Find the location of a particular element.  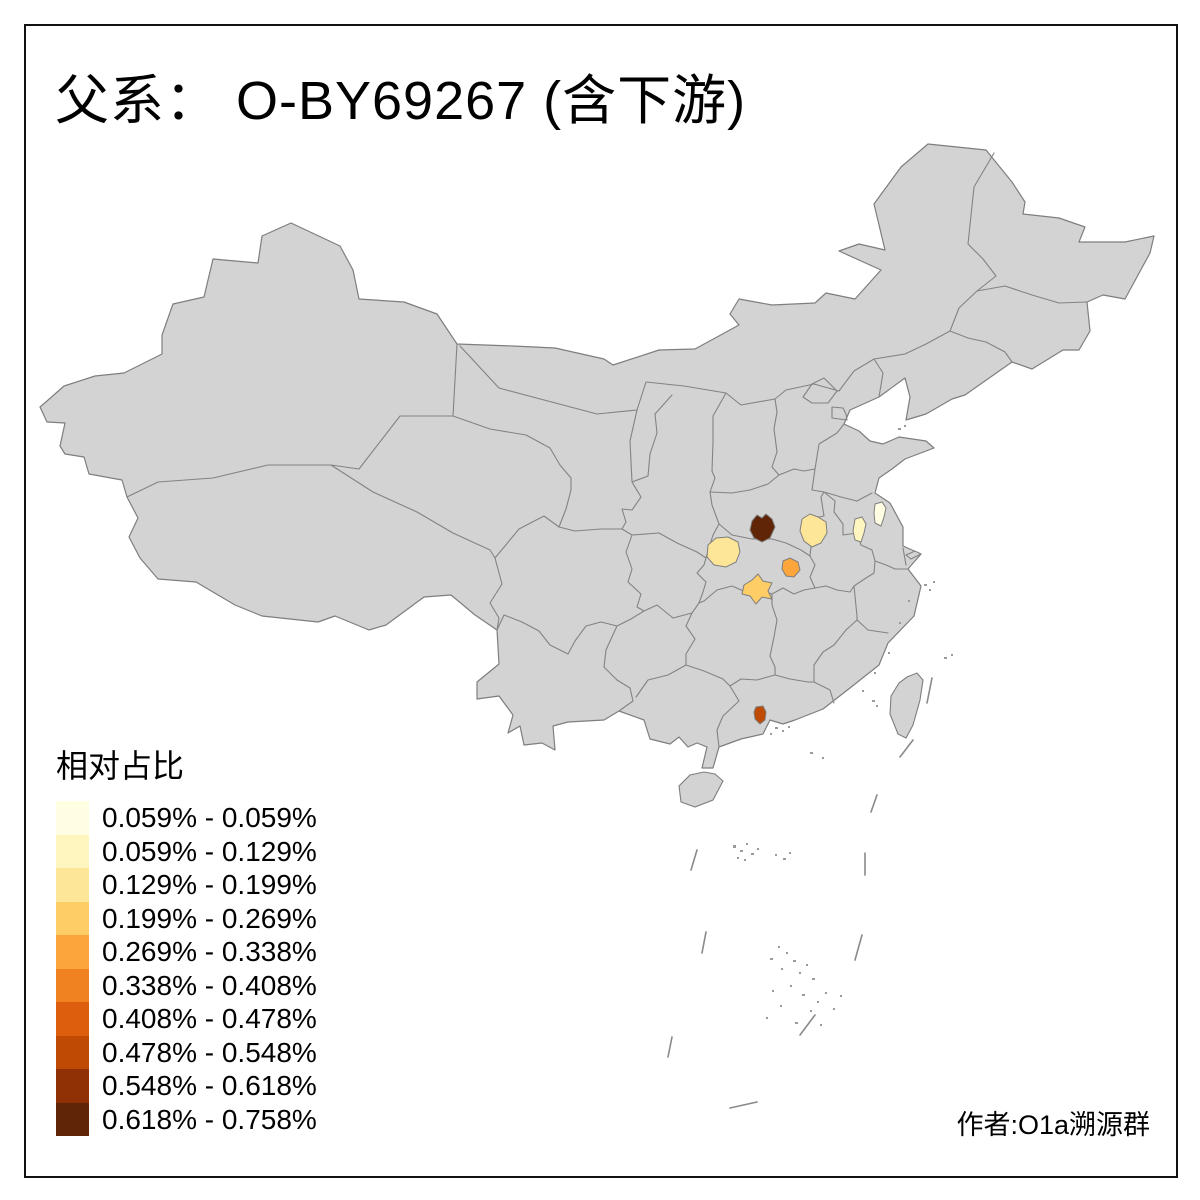

small-islands is located at coordinates (843, 725).